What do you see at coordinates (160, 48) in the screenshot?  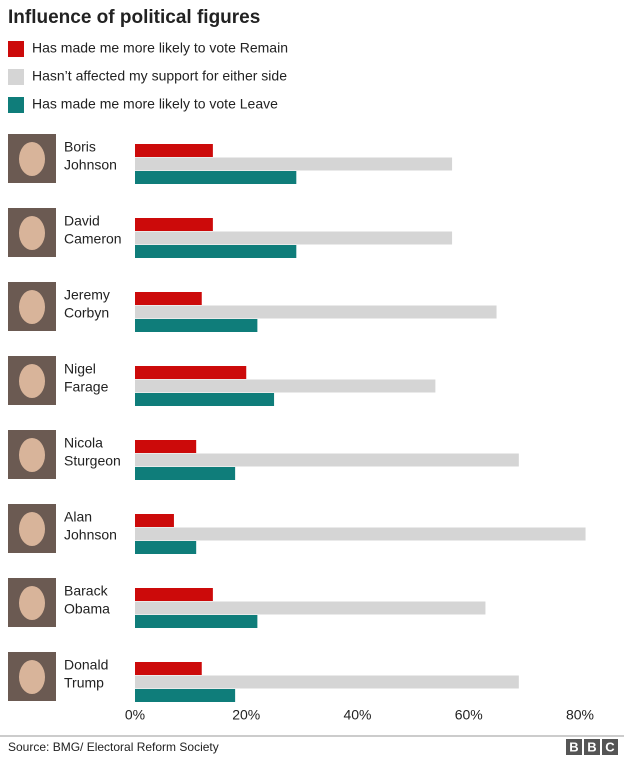 I see `legend-label: Has made me more likely to vote Remain` at bounding box center [160, 48].